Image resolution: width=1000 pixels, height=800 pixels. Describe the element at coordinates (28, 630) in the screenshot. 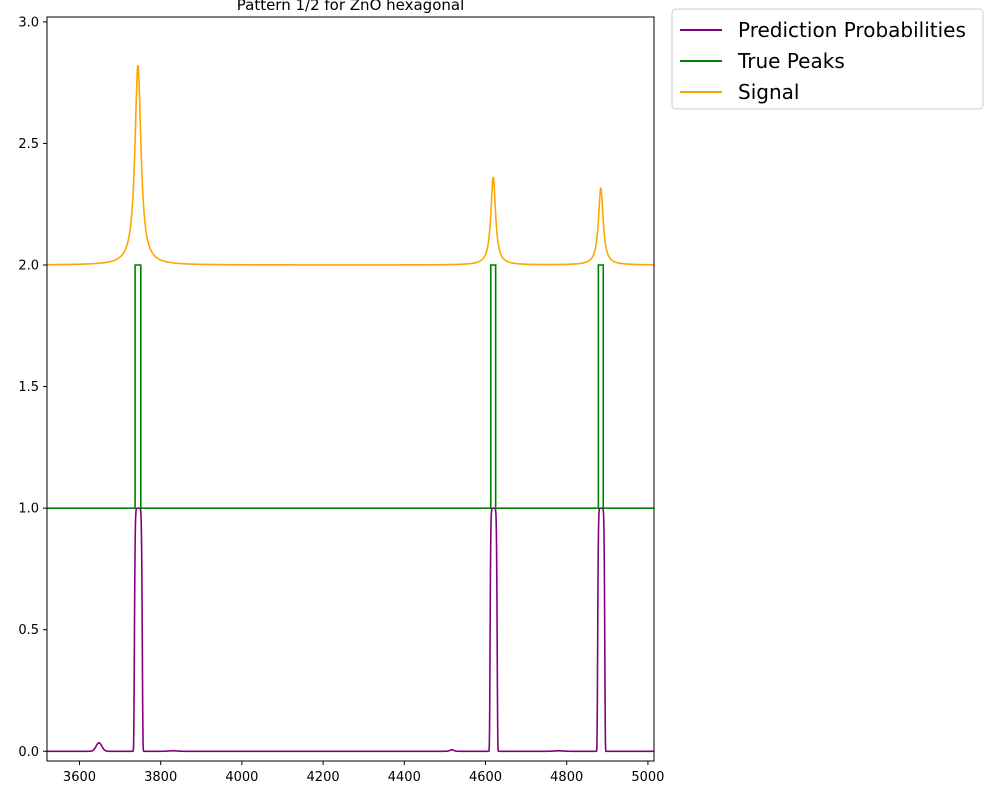

I see `y-tick-label: 0.5` at that location.